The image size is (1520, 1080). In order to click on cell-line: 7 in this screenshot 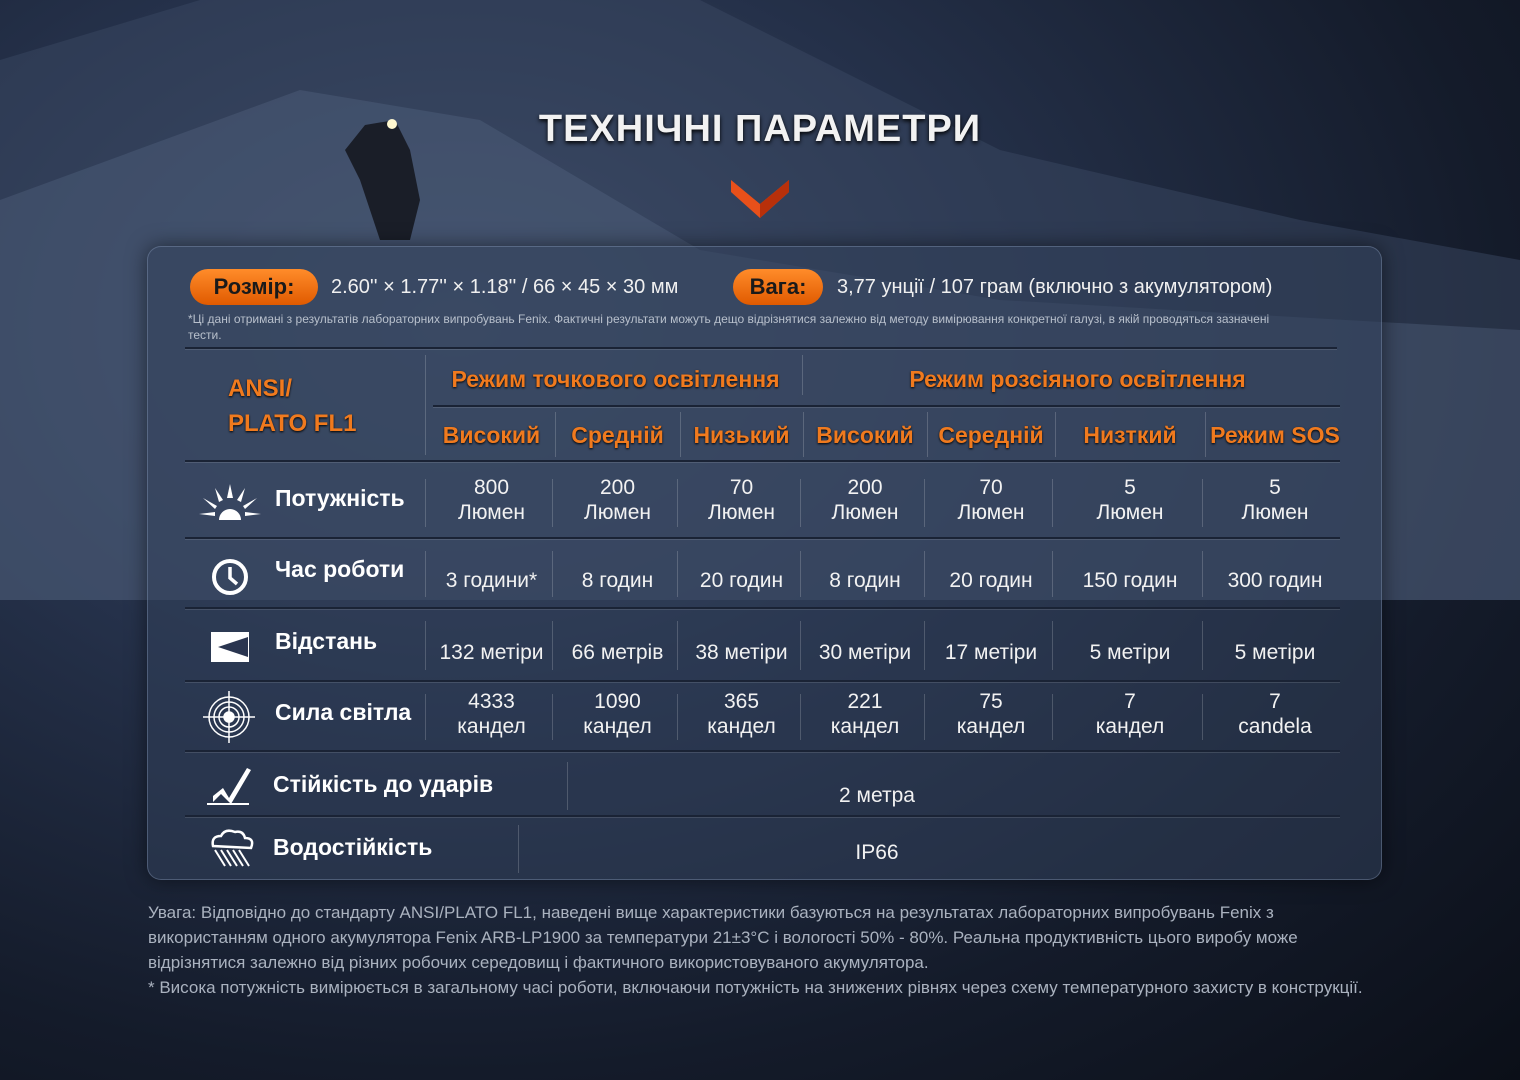, I will do `click(1130, 701)`.